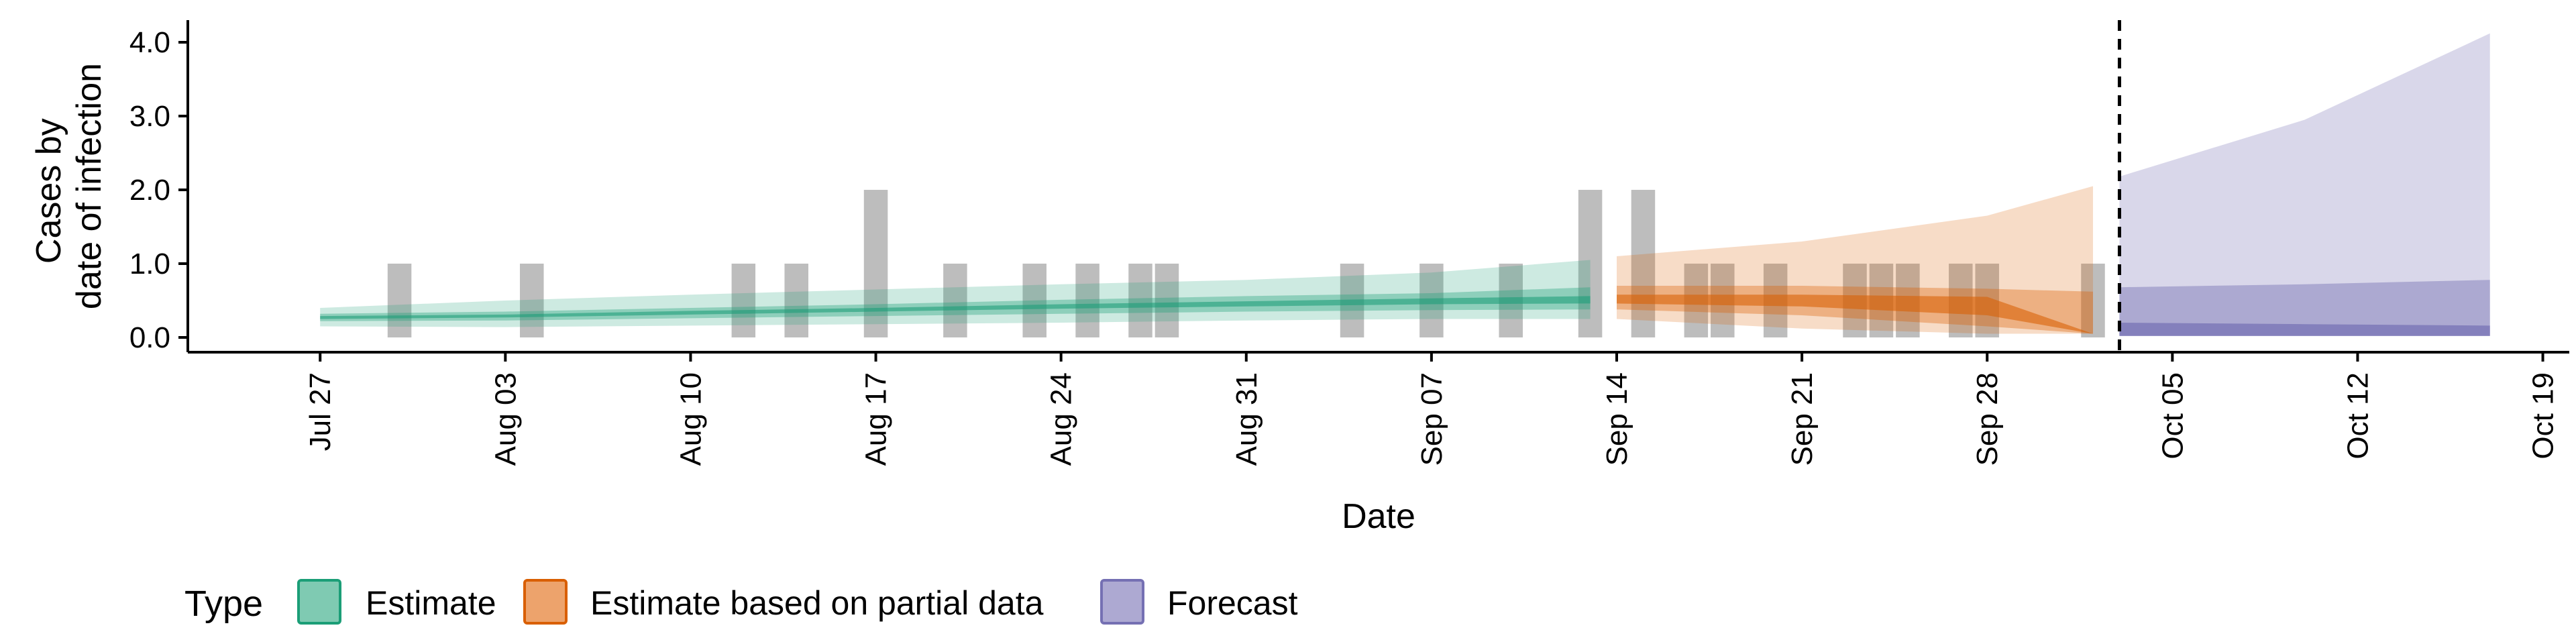 Image resolution: width=2576 pixels, height=644 pixels. Describe the element at coordinates (431, 603) in the screenshot. I see `legend-label-0: Estimate` at that location.